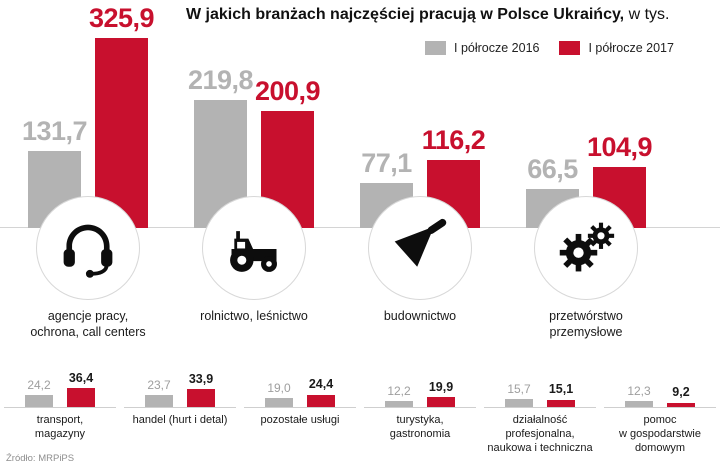 The image size is (720, 467). I want to click on label-line: turystyka,, so click(420, 420).